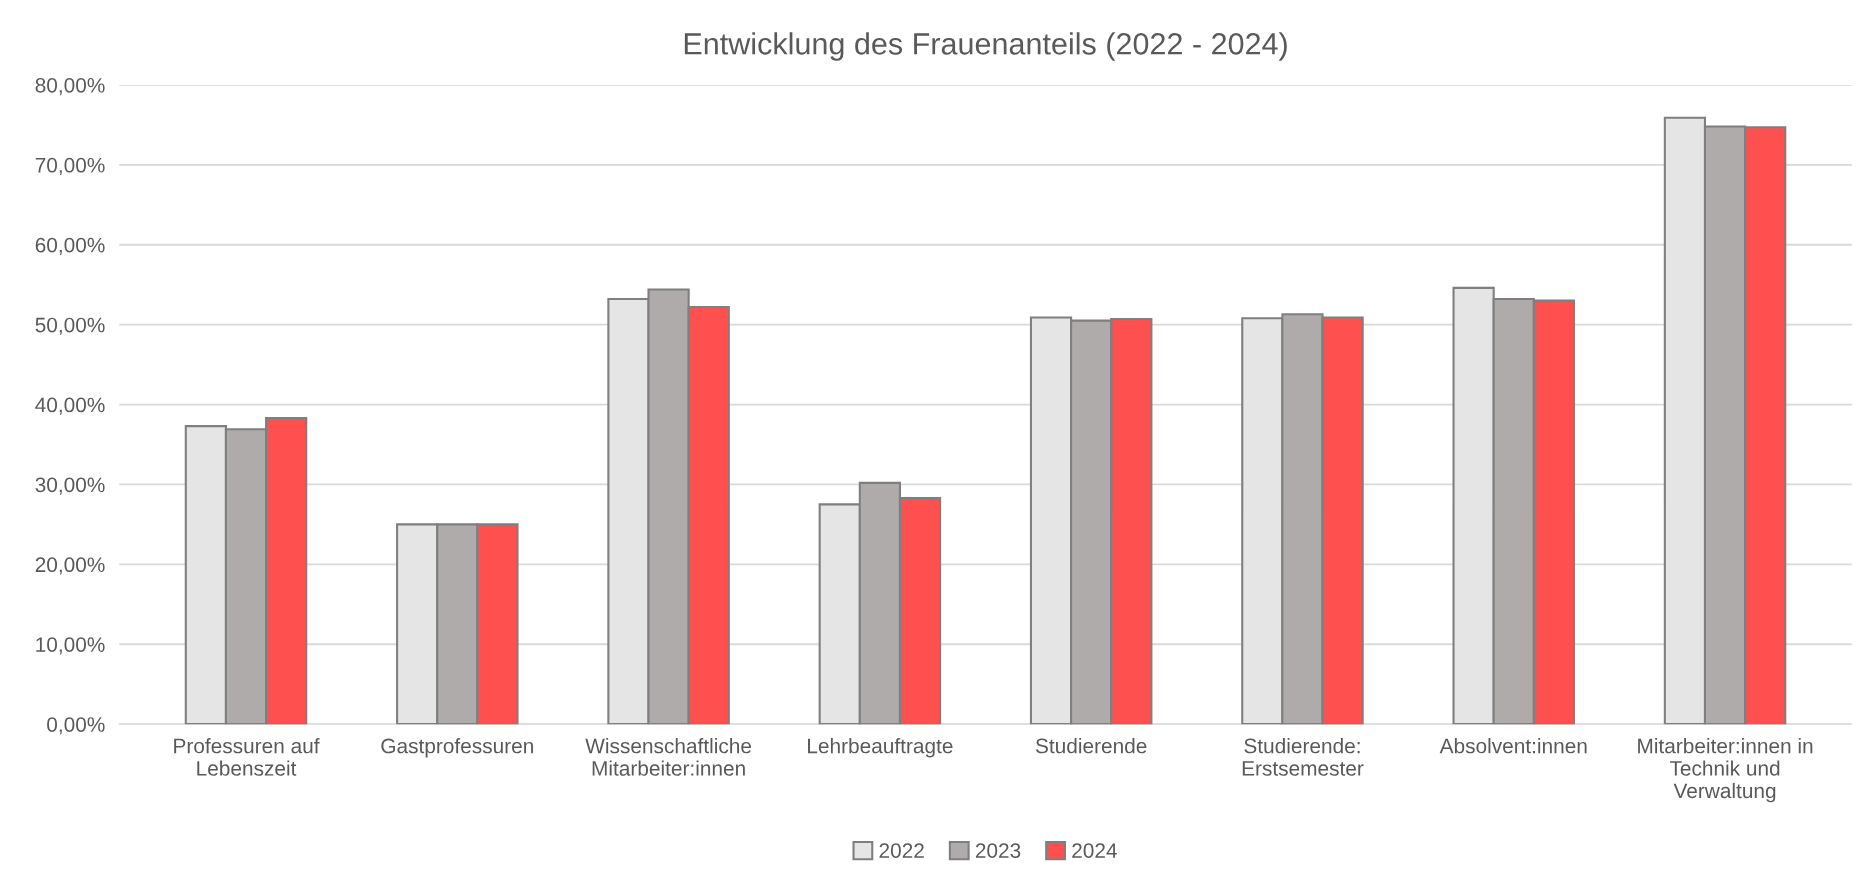  I want to click on x-tick-label: Studierende, so click(1091, 746).